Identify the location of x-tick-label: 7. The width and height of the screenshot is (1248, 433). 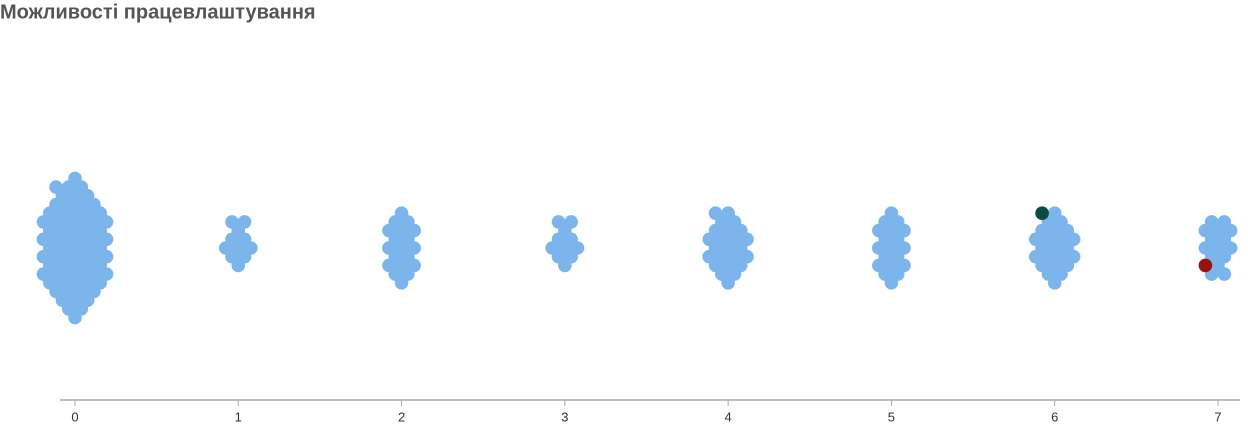
(1217, 416).